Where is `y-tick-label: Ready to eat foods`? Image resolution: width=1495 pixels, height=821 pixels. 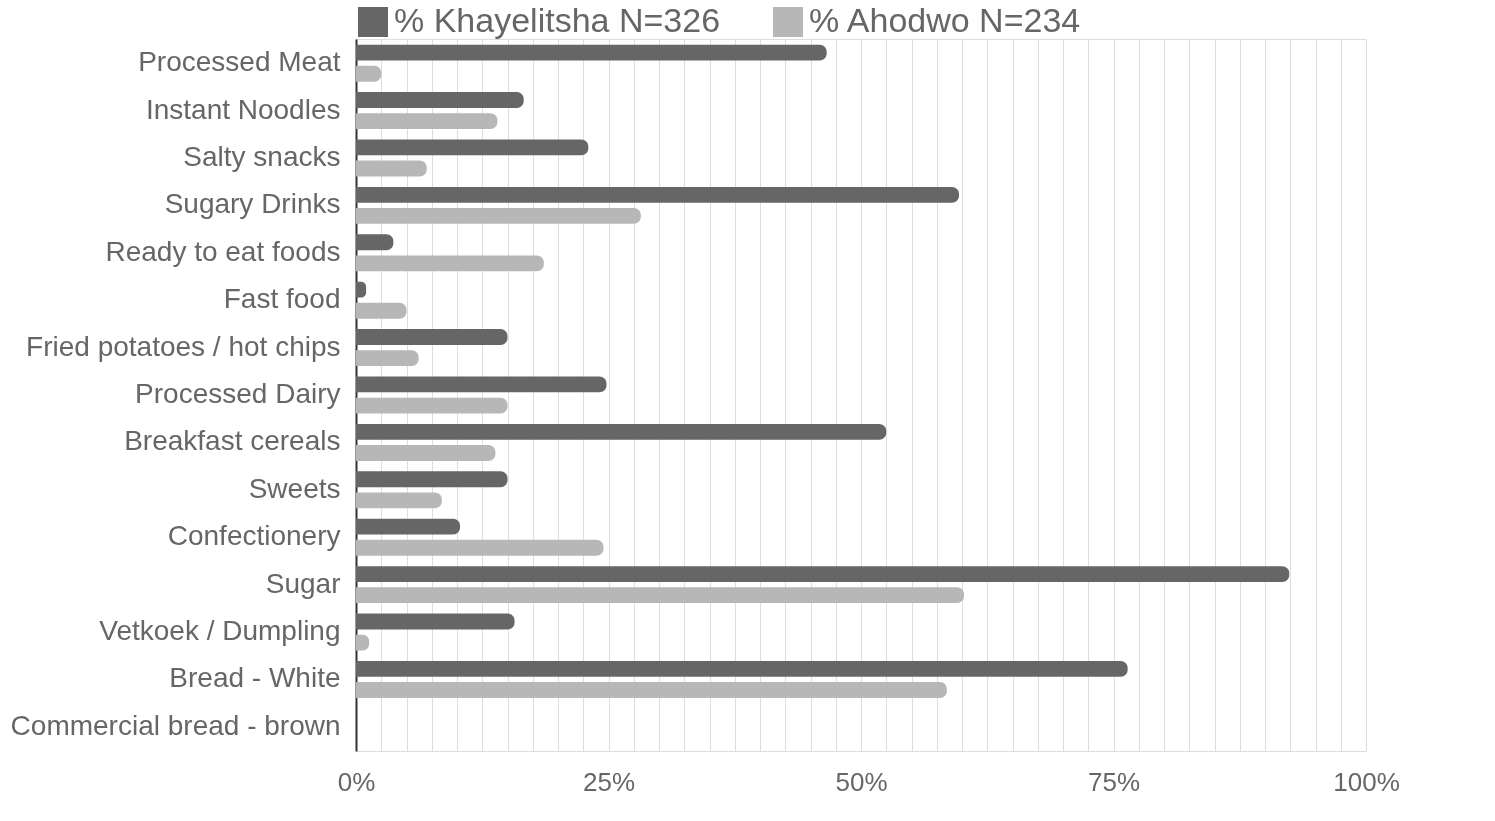
y-tick-label: Ready to eat foods is located at coordinates (223, 251).